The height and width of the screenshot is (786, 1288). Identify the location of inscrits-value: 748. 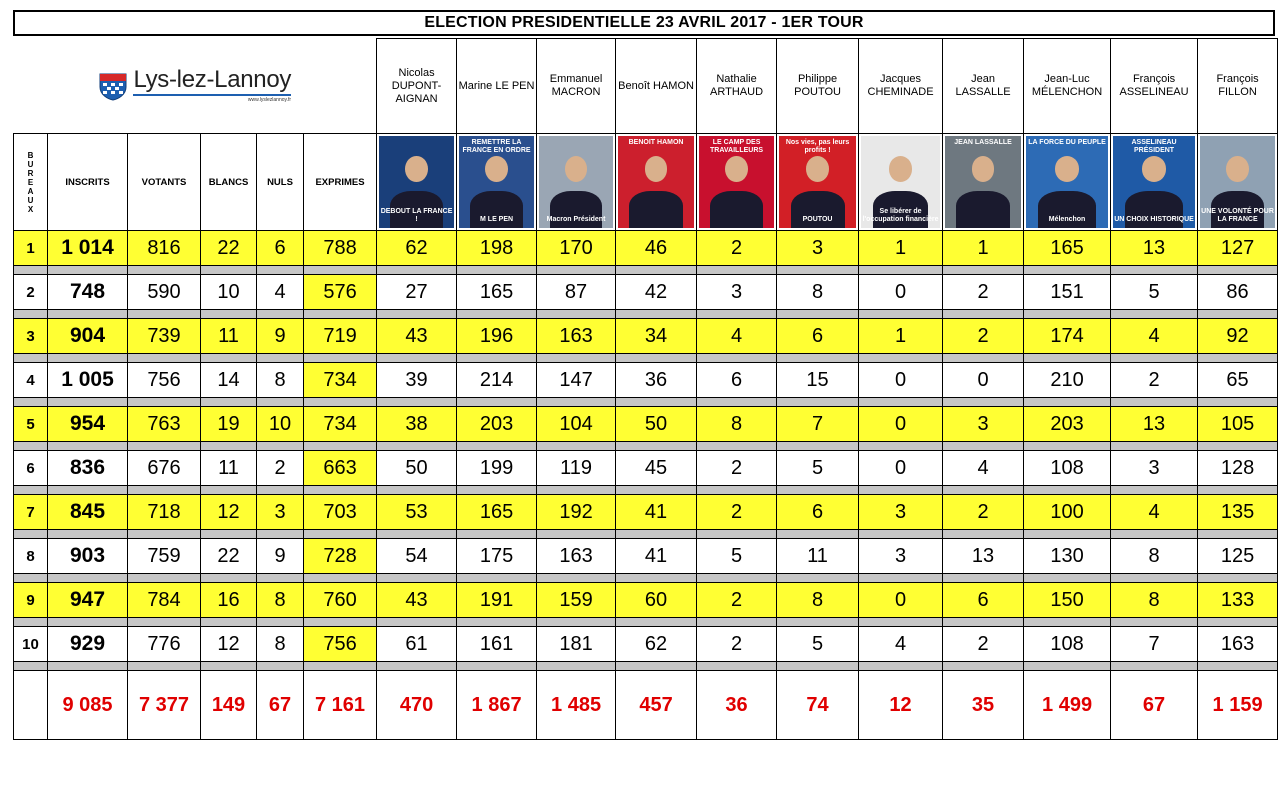
(87, 292).